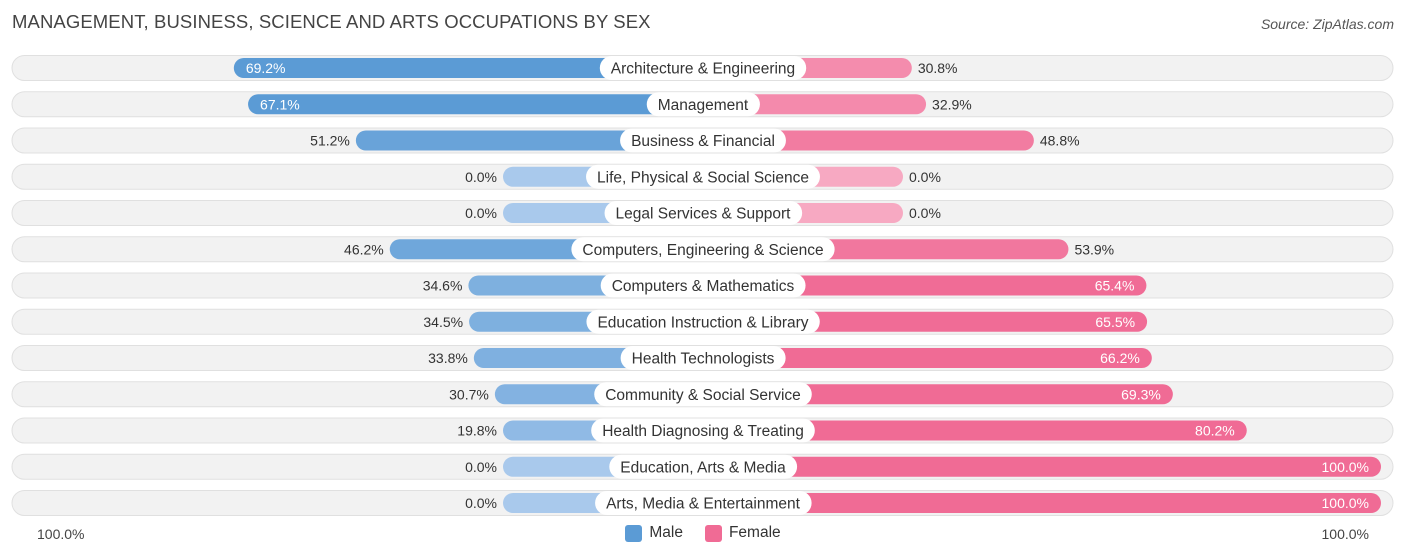 The image size is (1406, 559). What do you see at coordinates (666, 532) in the screenshot?
I see `legend-label-male: Male` at bounding box center [666, 532].